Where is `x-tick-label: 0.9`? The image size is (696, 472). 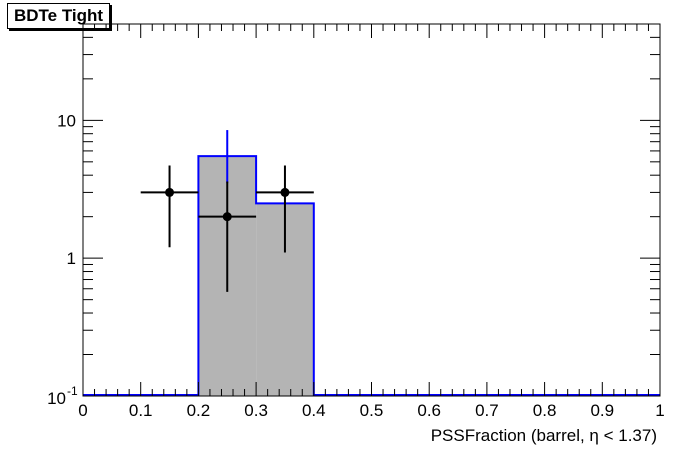
x-tick-label: 0.9 is located at coordinates (602, 410).